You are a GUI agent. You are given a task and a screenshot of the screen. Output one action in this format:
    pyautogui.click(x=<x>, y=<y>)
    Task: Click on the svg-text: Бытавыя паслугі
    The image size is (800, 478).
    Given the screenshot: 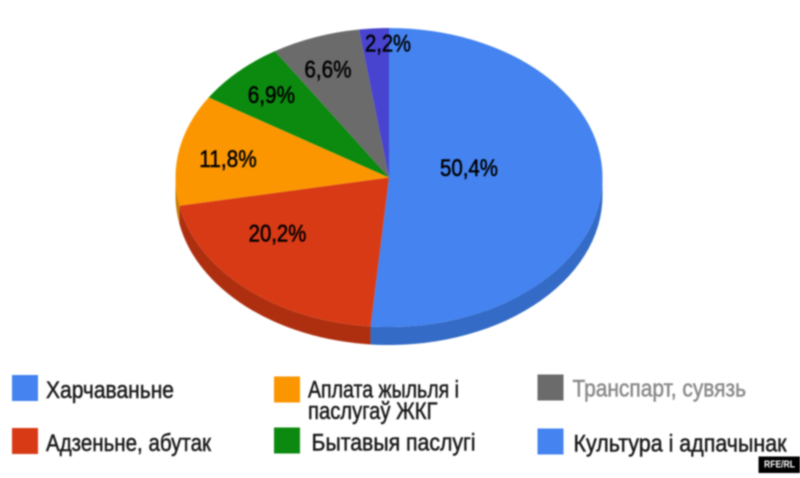 What is the action you would take?
    pyautogui.click(x=394, y=443)
    